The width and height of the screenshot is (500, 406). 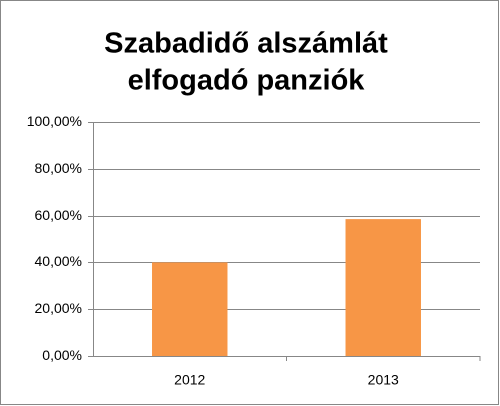 I want to click on y-tick-label: 60,00%, so click(x=58, y=215).